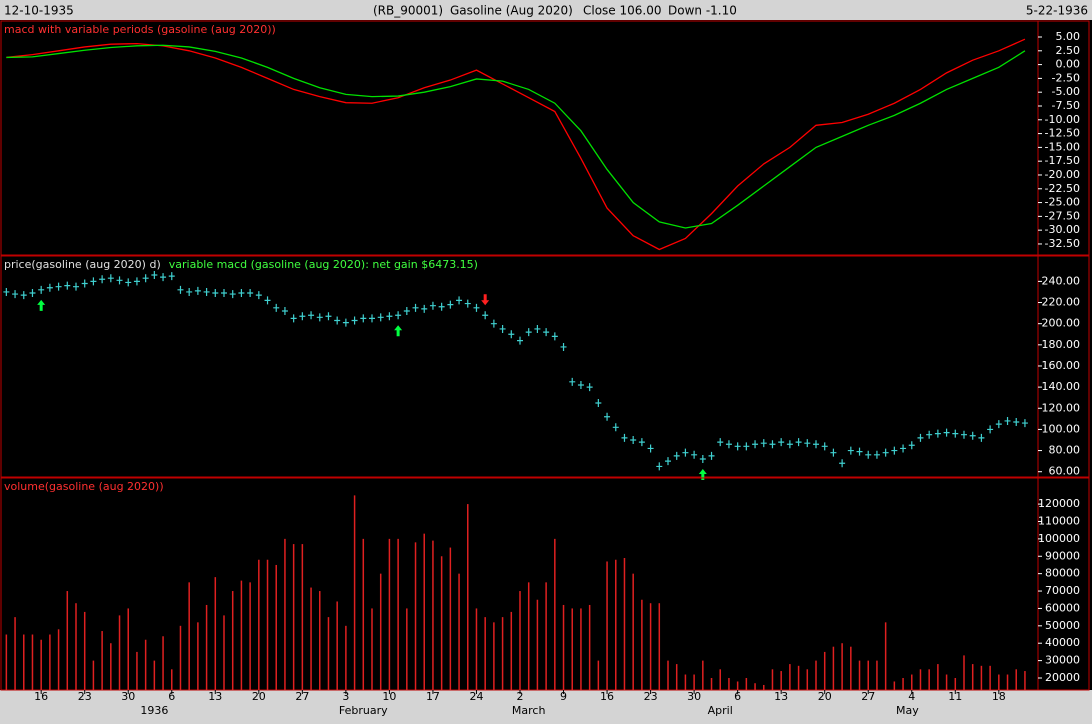 This screenshot has width=1092, height=724. Describe the element at coordinates (1066, 91) in the screenshot. I see `y-tick-label: -5.00` at that location.